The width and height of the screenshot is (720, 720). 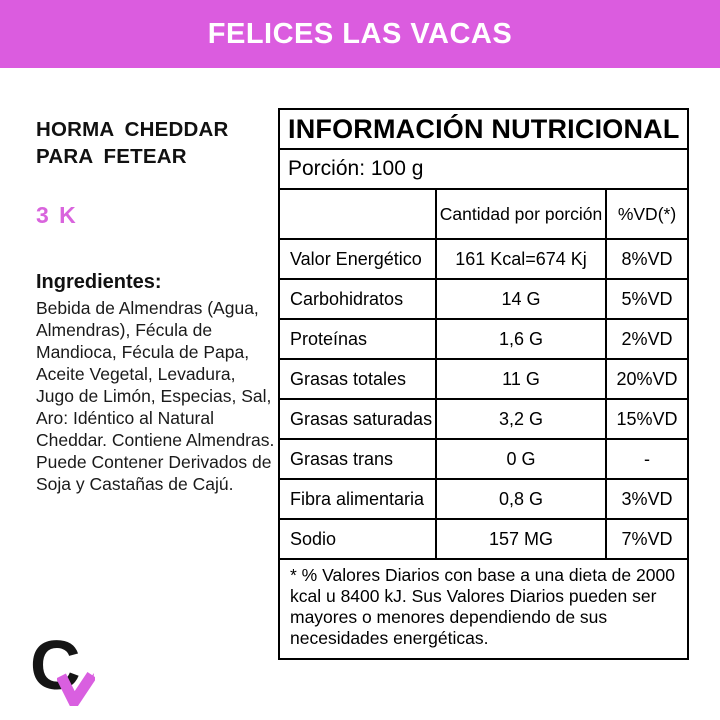 I want to click on row-vd: 2%VD, so click(x=647, y=339).